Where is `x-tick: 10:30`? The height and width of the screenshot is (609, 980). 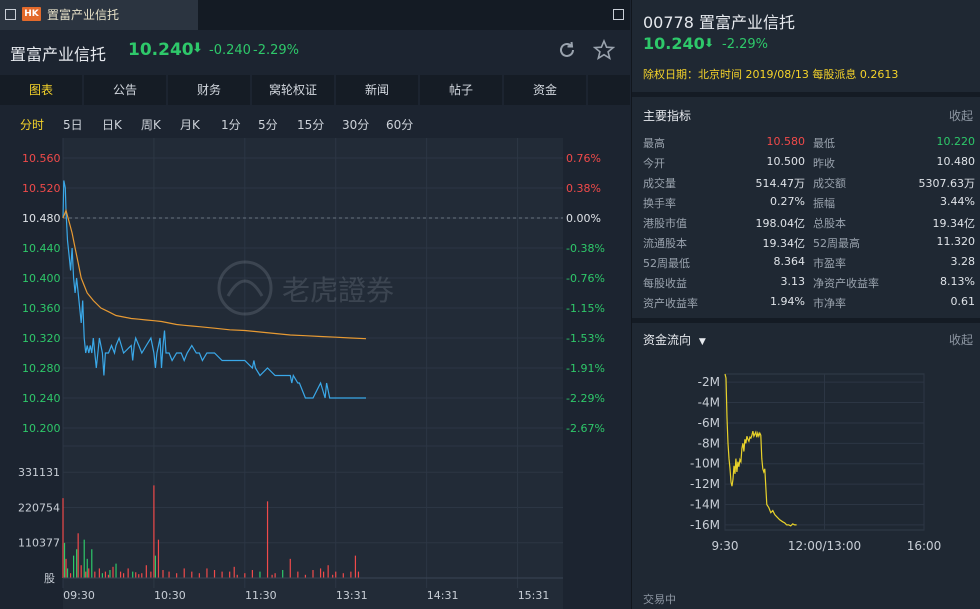
x-tick: 10:30 is located at coordinates (170, 595).